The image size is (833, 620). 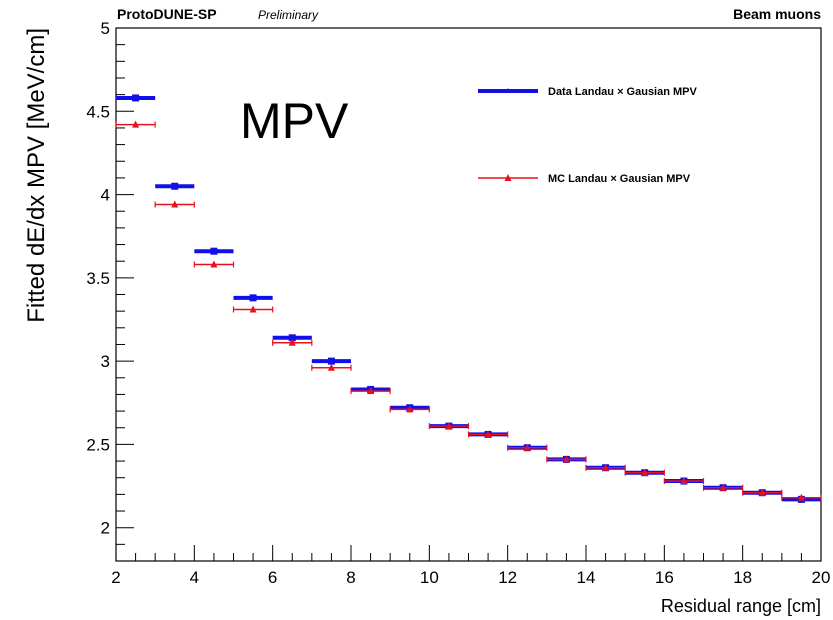 What do you see at coordinates (272, 577) in the screenshot?
I see `x-tick-label: 6` at bounding box center [272, 577].